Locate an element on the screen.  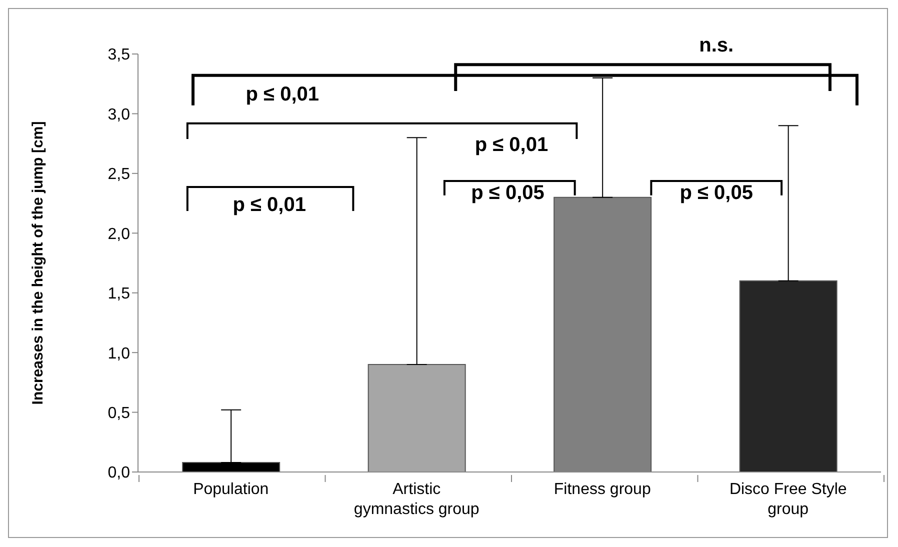
y-tick-label: 1,0 is located at coordinates (119, 353).